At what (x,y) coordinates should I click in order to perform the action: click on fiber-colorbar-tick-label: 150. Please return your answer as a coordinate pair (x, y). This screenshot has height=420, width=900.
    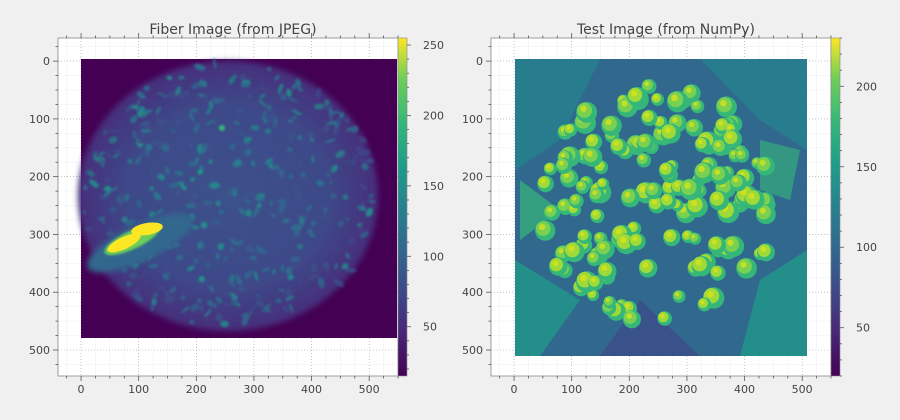
    Looking at the image, I should click on (433, 186).